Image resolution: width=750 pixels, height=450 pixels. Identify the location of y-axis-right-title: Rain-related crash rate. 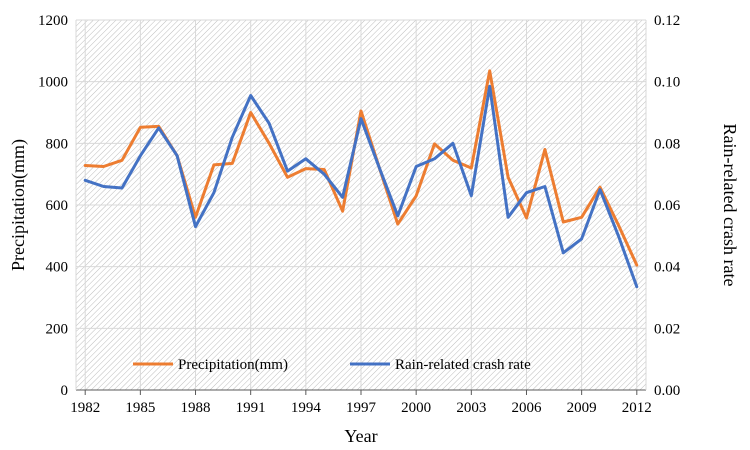
(730, 205).